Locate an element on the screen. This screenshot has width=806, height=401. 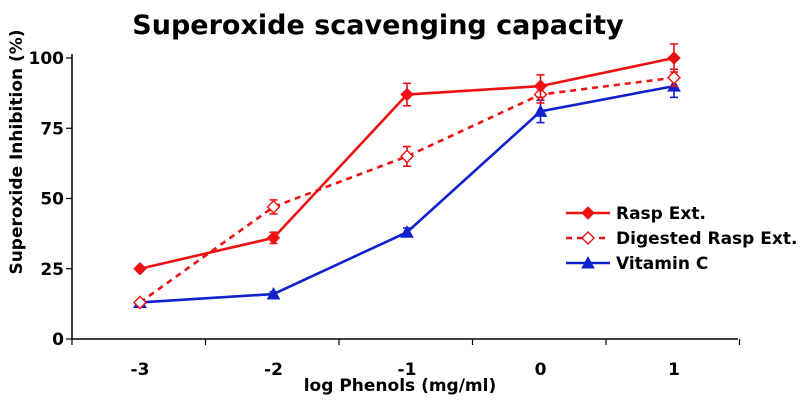
y-tick-label: 50 is located at coordinates (52, 200).